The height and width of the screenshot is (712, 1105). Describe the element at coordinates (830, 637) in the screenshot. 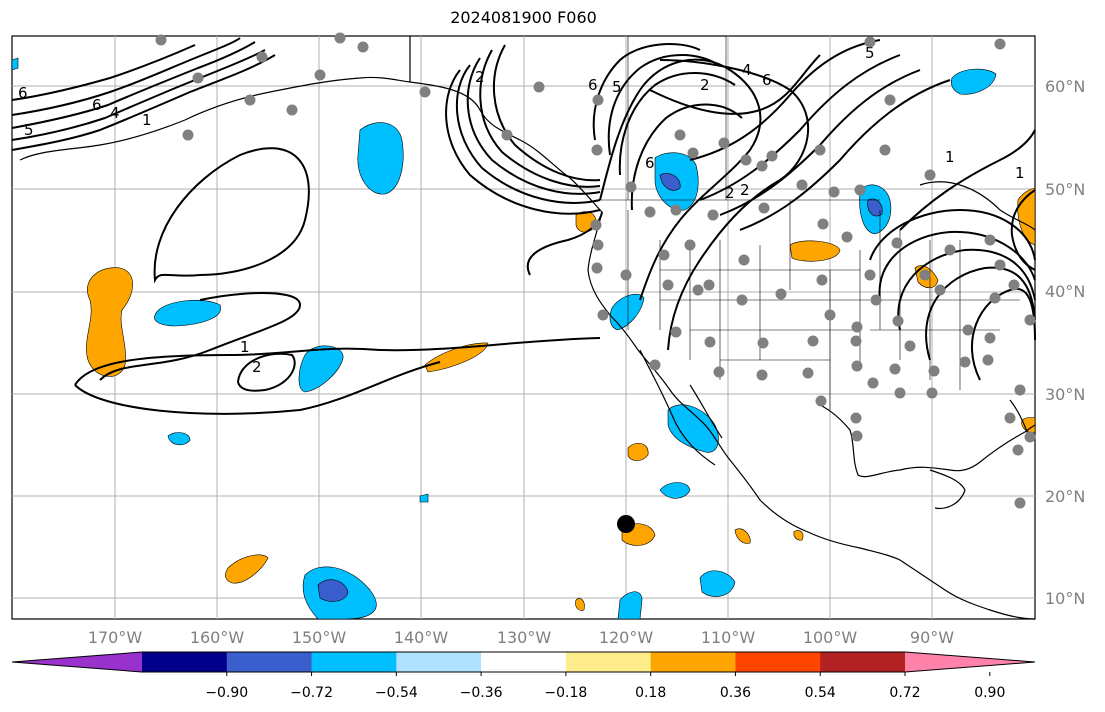

I see `lon-label: 100°W` at that location.